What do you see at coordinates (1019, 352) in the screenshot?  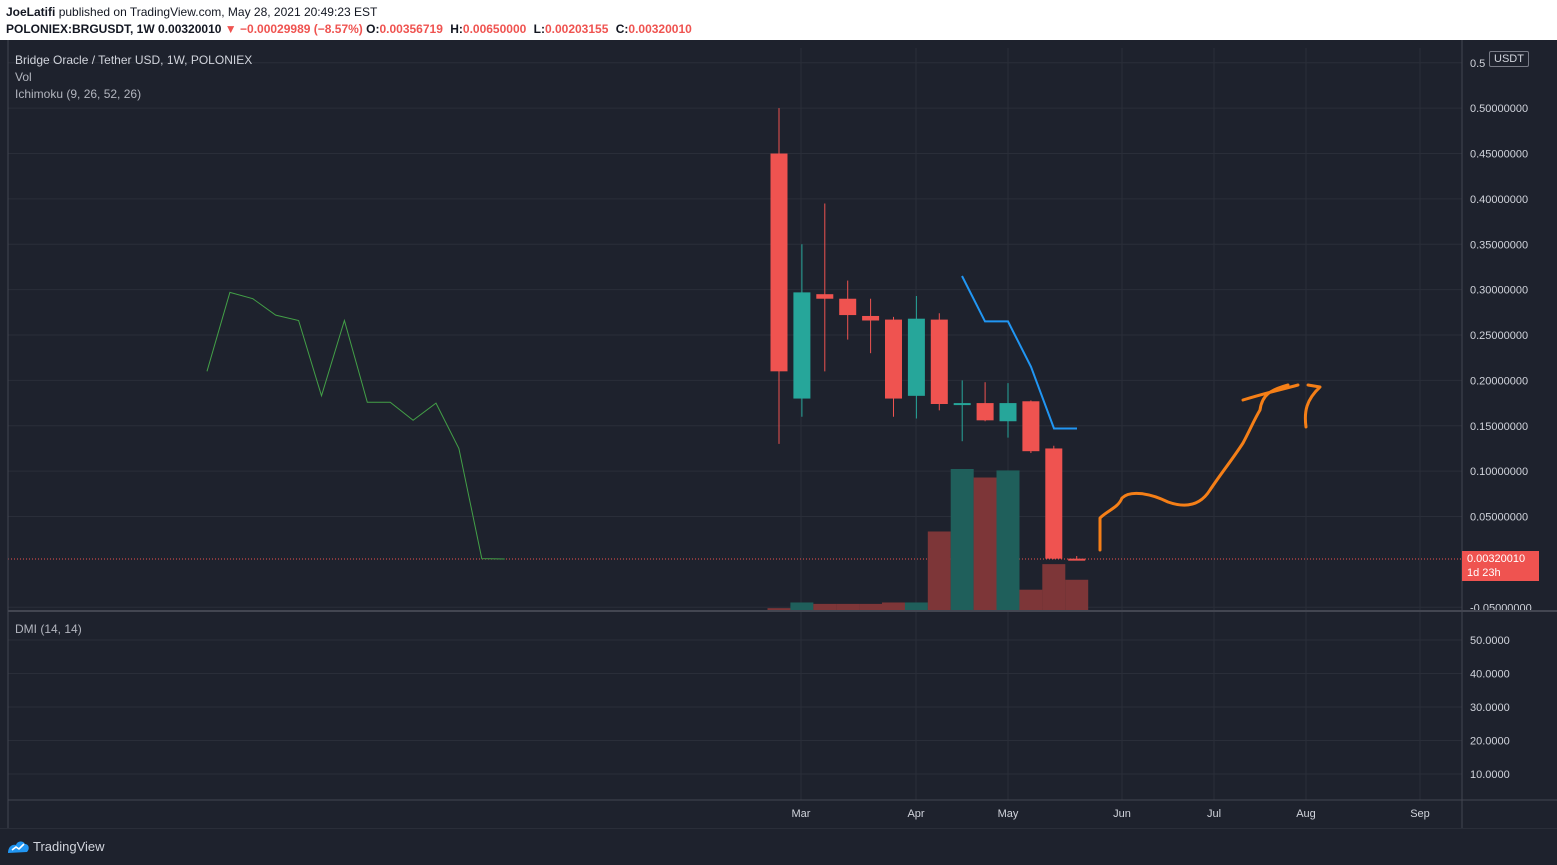 I see `tenkan-line` at bounding box center [1019, 352].